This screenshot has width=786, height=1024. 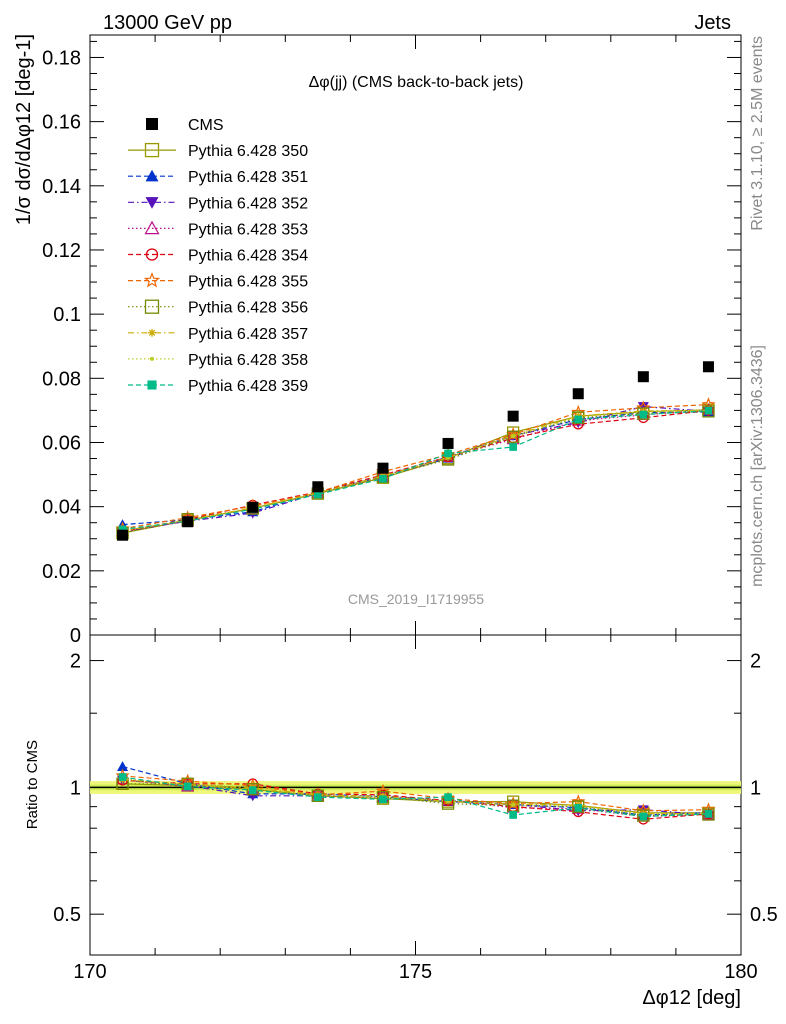 I want to click on legend-entry: Pythia 6.428 352, so click(x=218, y=203).